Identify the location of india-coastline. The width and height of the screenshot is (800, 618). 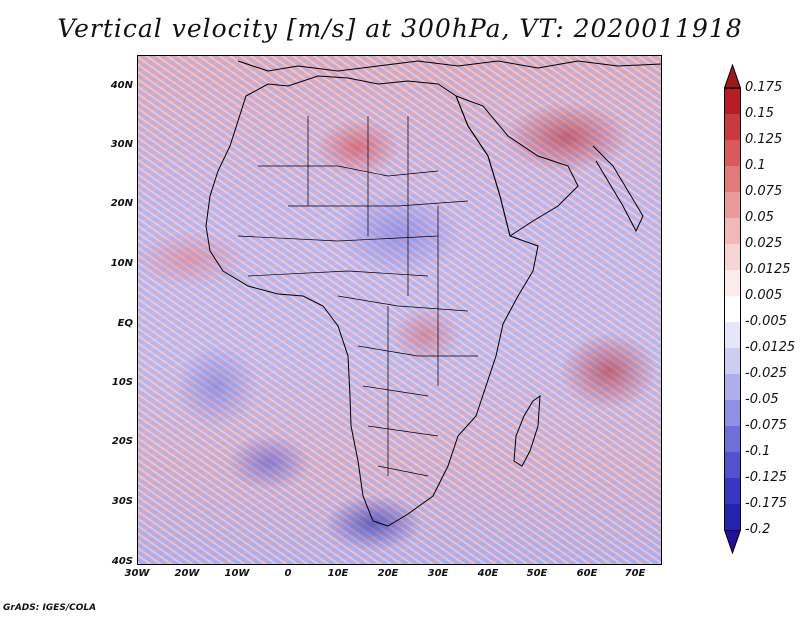
(618, 189).